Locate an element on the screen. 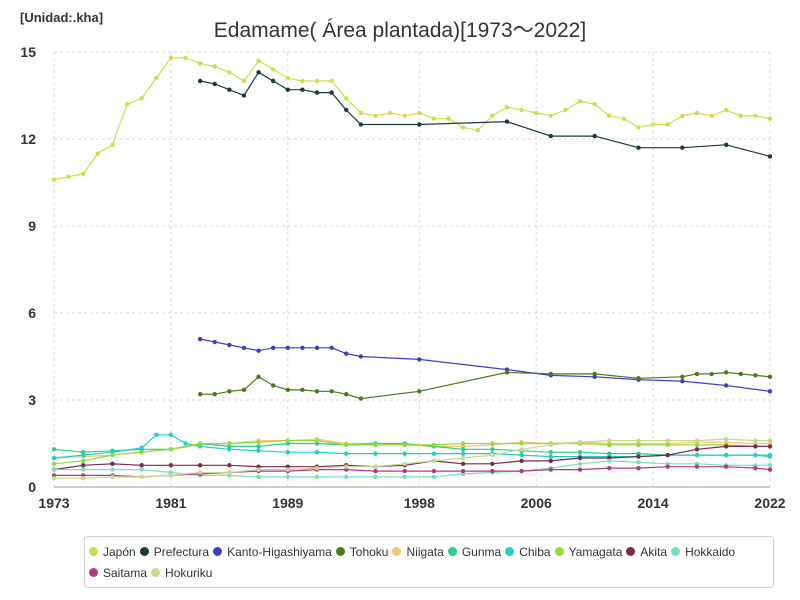 The width and height of the screenshot is (800, 600). legend-item: Japón is located at coordinates (112, 551).